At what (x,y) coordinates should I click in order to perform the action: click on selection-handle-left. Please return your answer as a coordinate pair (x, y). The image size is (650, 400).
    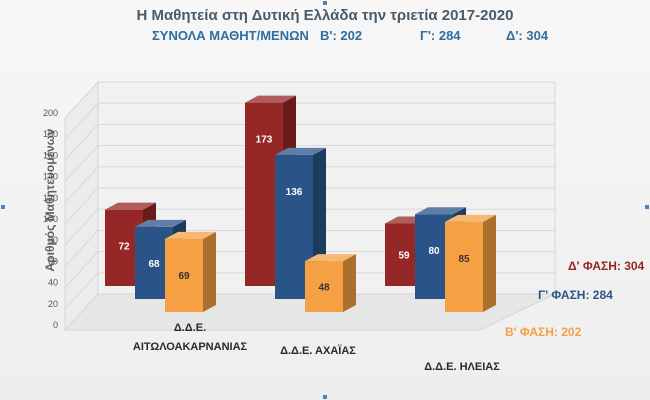
    Looking at the image, I should click on (3, 207).